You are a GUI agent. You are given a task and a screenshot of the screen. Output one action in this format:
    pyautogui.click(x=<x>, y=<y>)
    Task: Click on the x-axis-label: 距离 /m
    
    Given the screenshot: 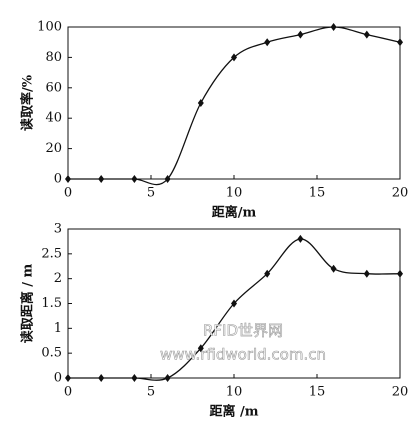 What is the action you would take?
    pyautogui.click(x=233, y=412)
    